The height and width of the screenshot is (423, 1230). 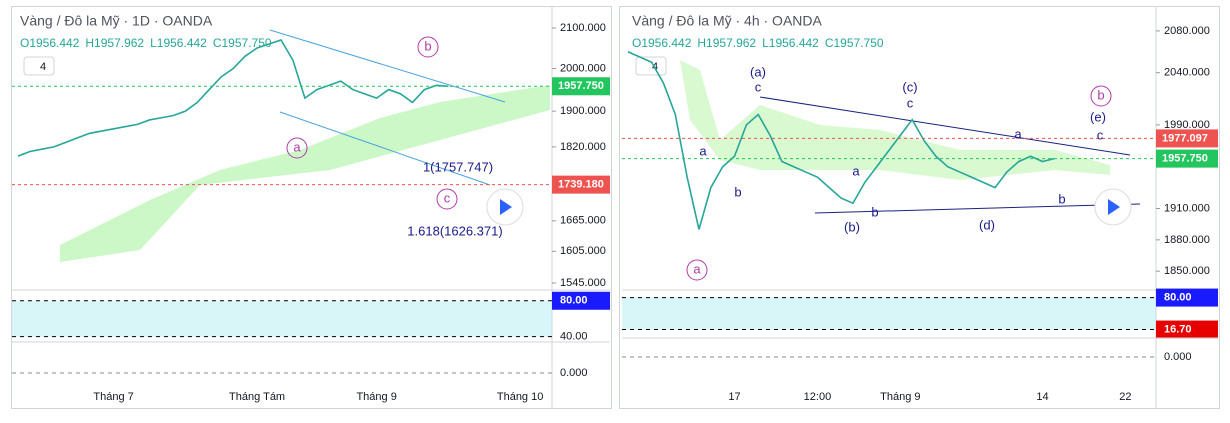 I want to click on rsi-tick-label: 16.70, so click(x=1178, y=329).